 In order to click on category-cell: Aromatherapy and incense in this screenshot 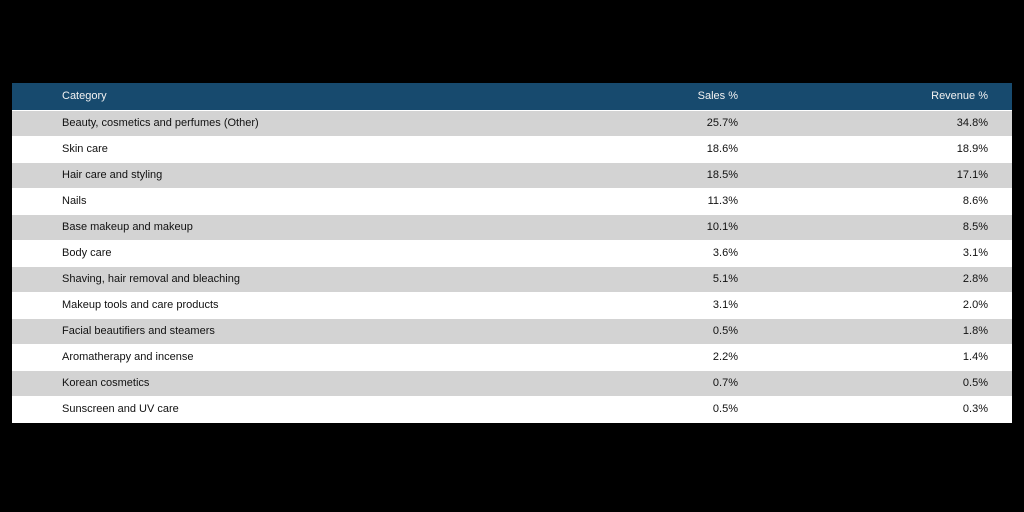, I will do `click(262, 357)`.